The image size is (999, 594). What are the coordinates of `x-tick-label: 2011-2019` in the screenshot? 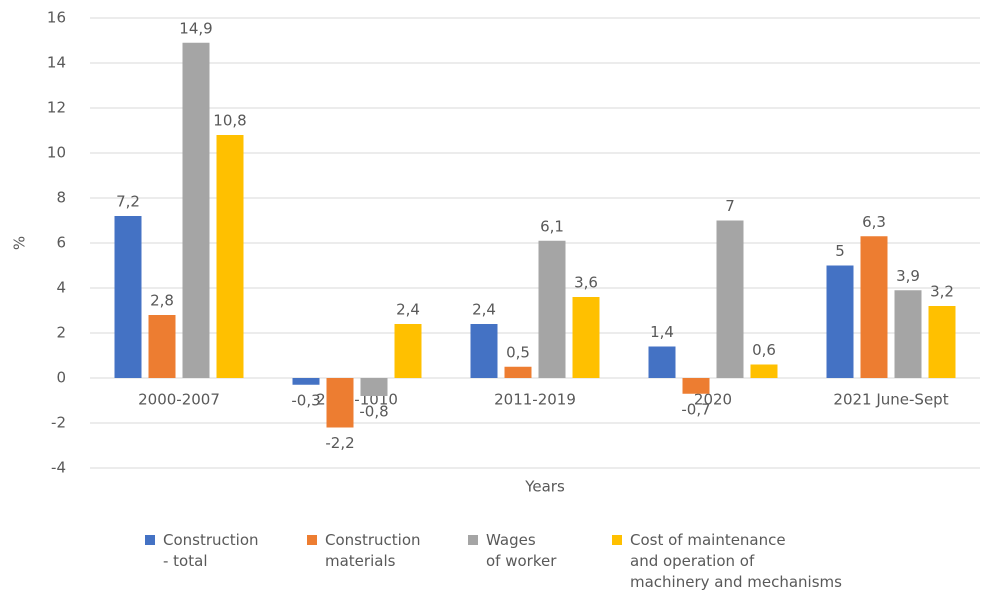 It's located at (535, 400).